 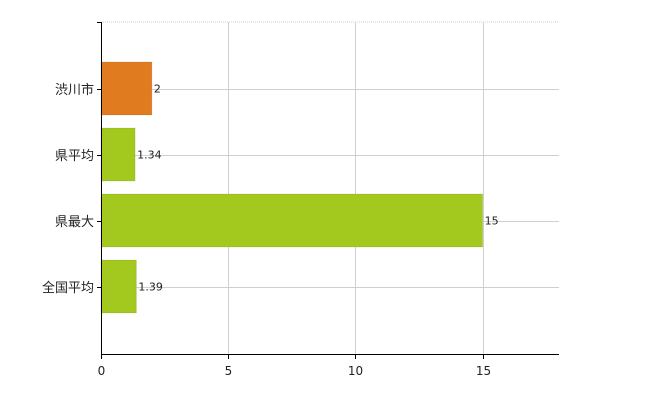 I want to click on data-label: 2, so click(x=157, y=89).